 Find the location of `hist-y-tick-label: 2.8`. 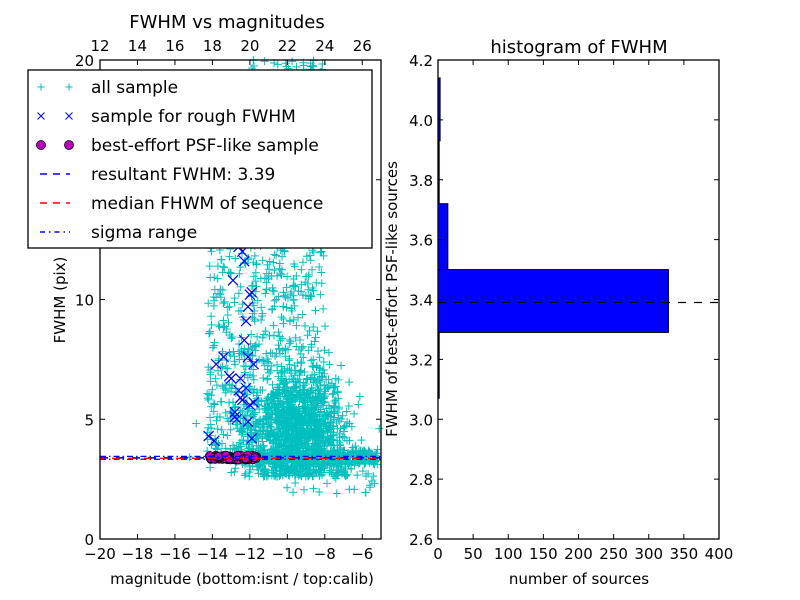

hist-y-tick-label: 2.8 is located at coordinates (421, 480).